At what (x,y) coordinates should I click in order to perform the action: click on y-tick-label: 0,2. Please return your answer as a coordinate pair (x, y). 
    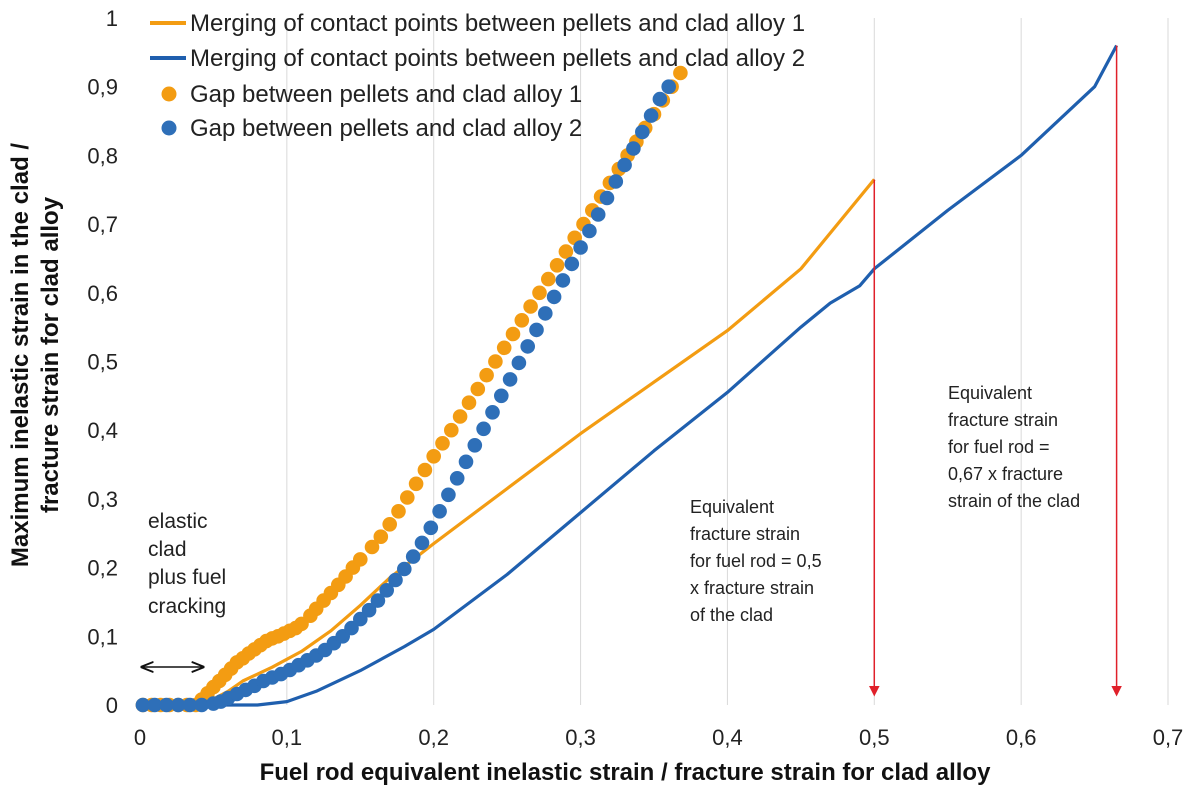
    Looking at the image, I should click on (102, 568).